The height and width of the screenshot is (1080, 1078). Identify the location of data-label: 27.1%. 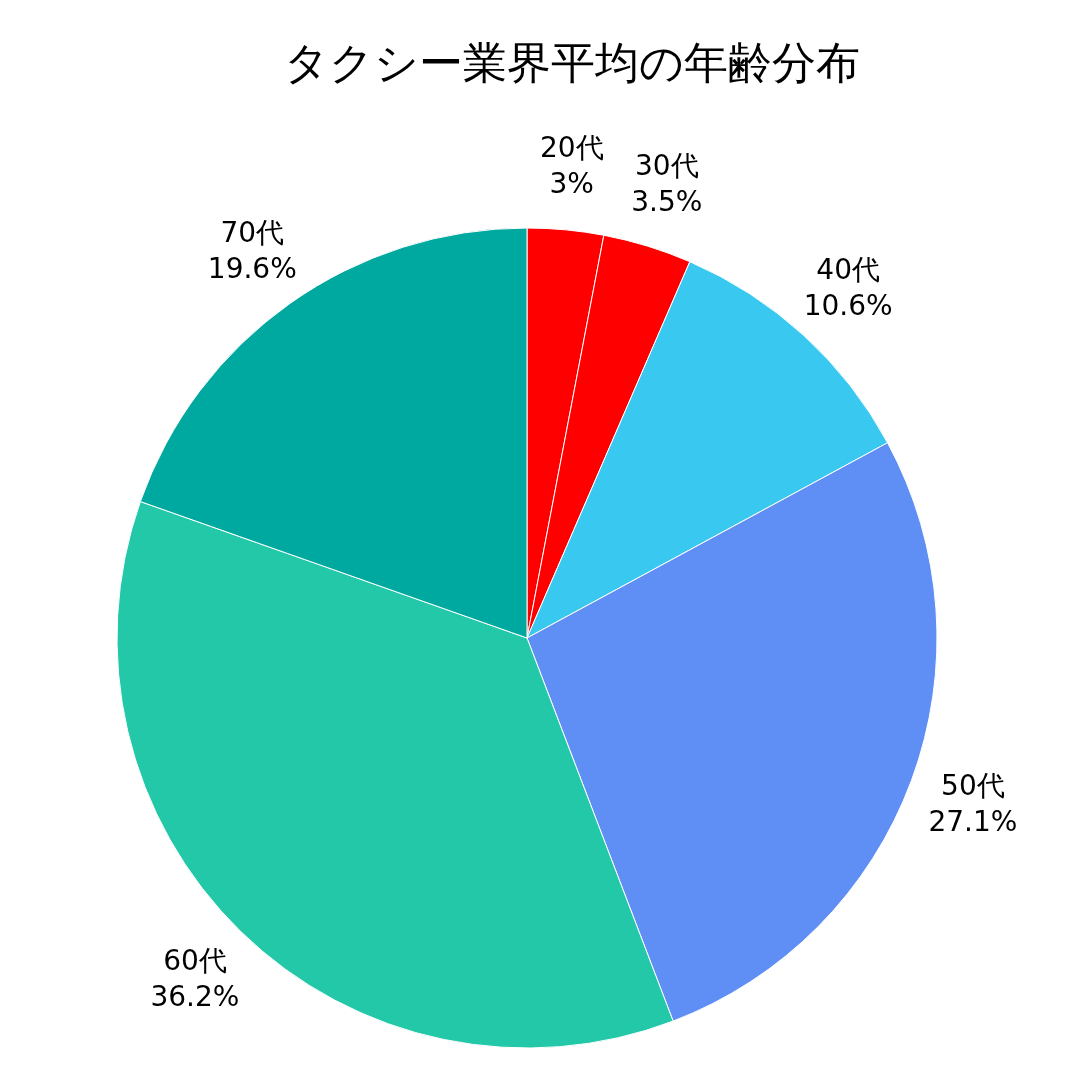
(973, 822).